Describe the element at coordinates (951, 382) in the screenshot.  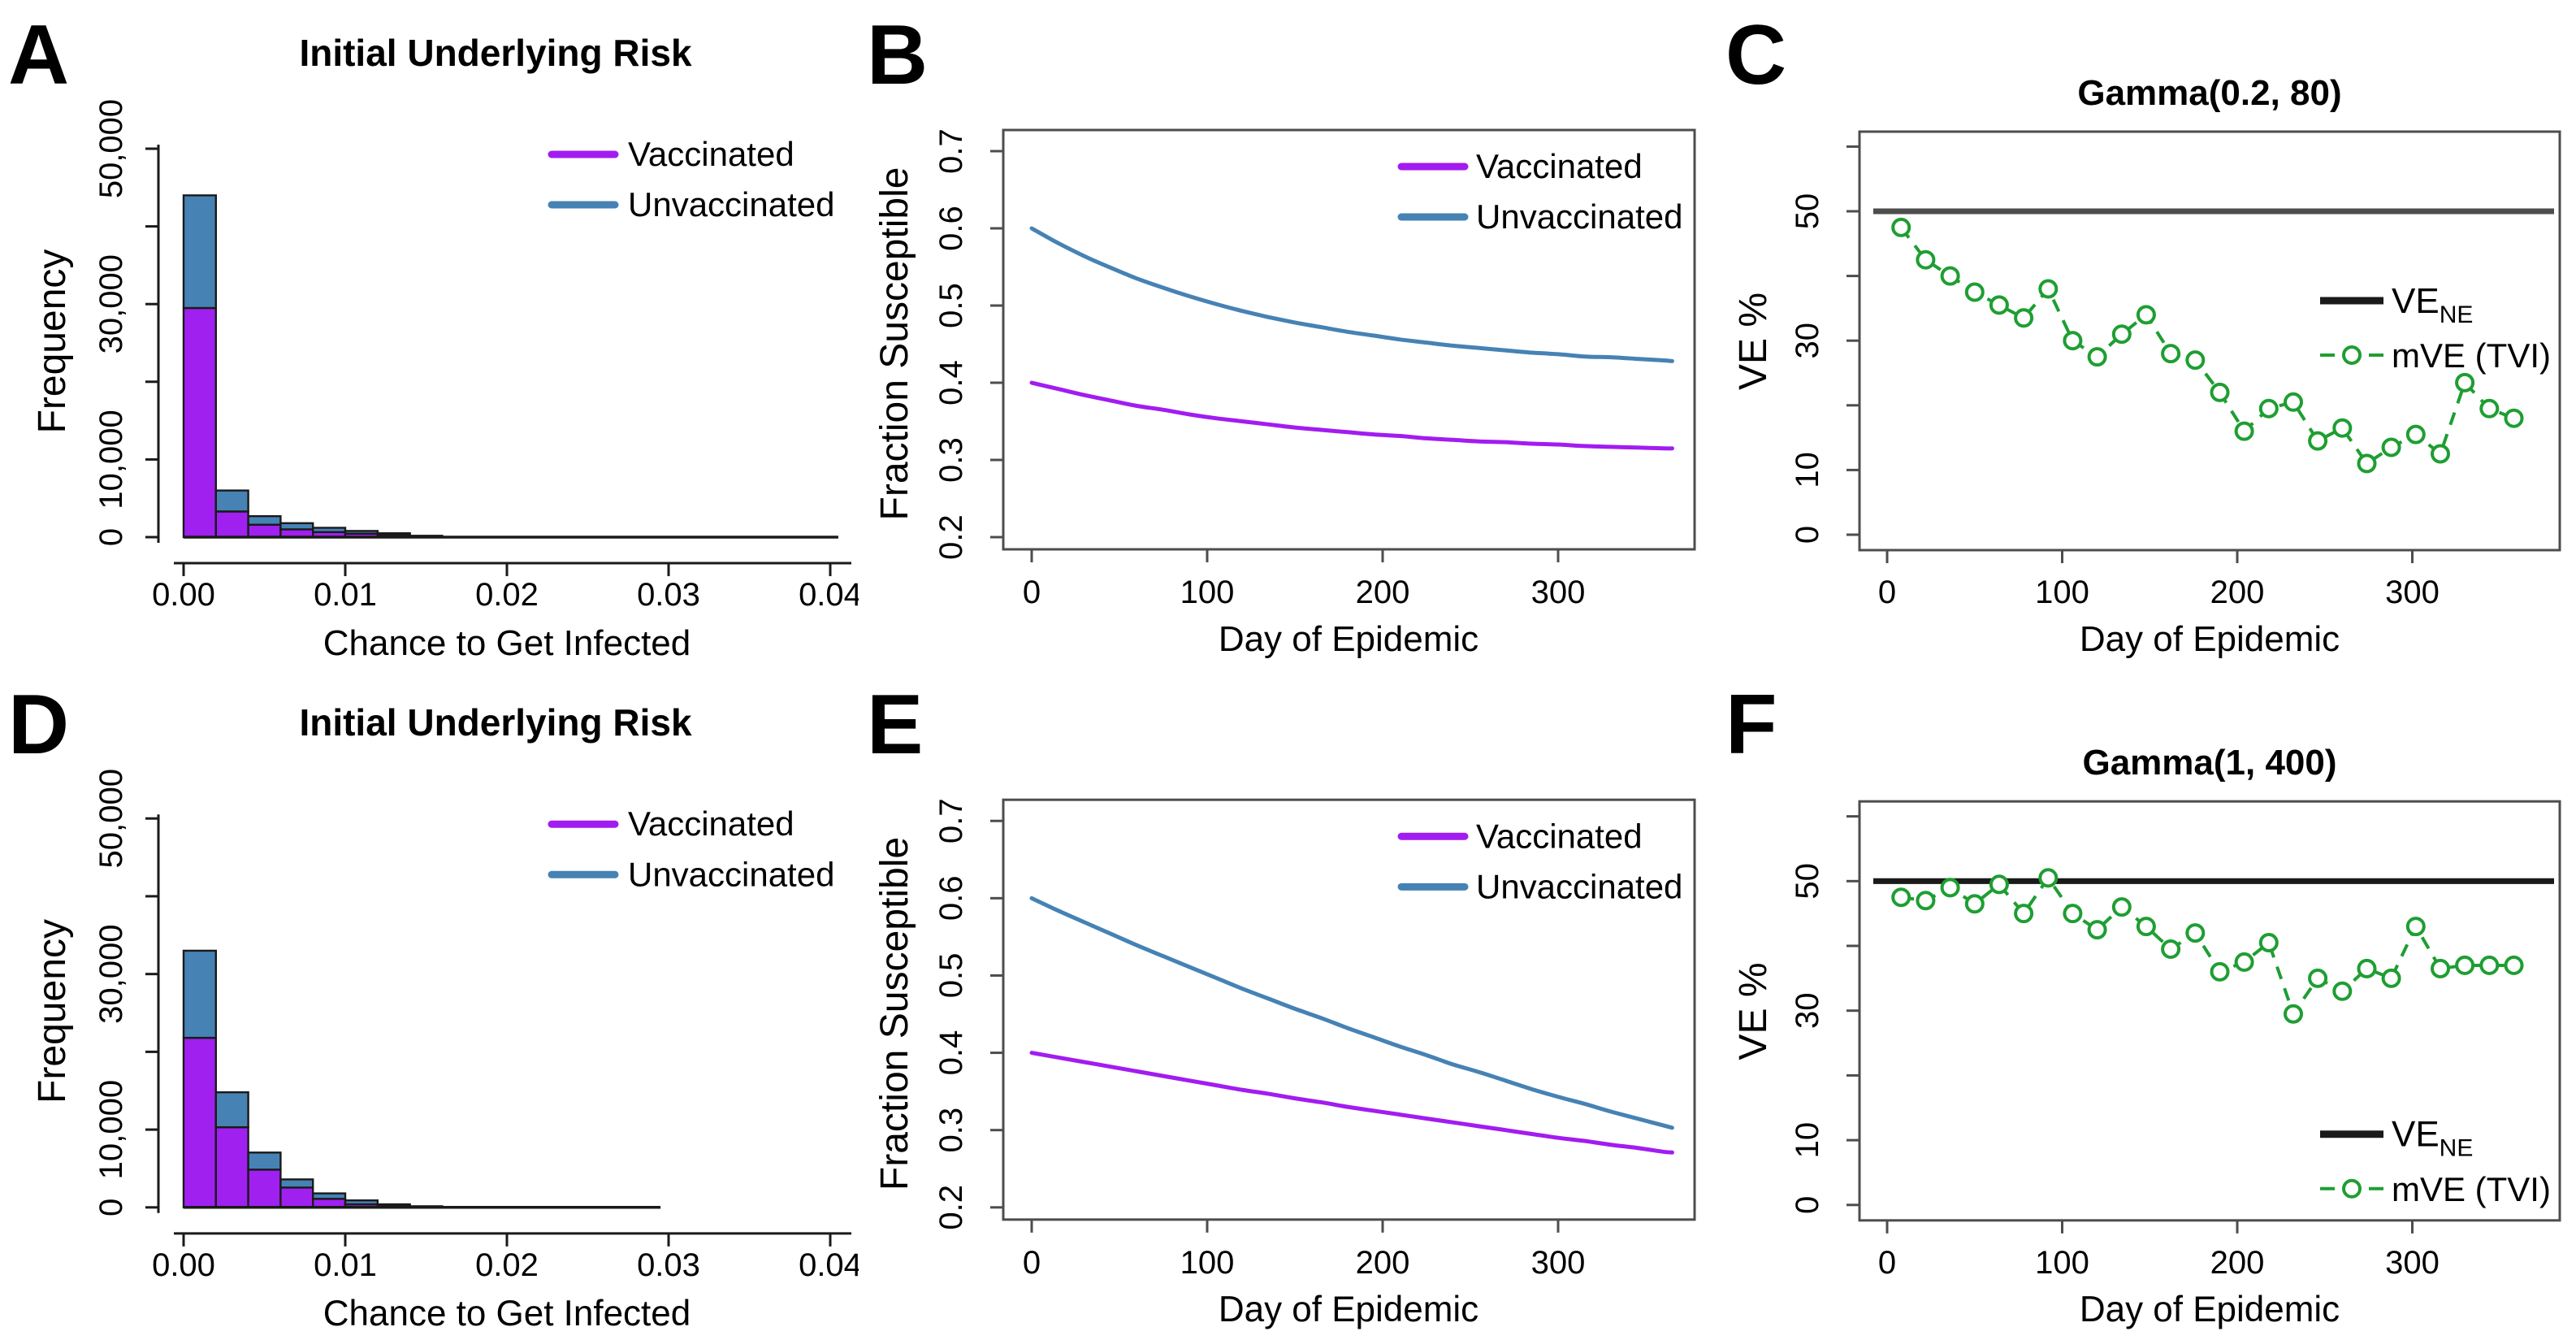
I see `y-tick-label: 0.4` at that location.